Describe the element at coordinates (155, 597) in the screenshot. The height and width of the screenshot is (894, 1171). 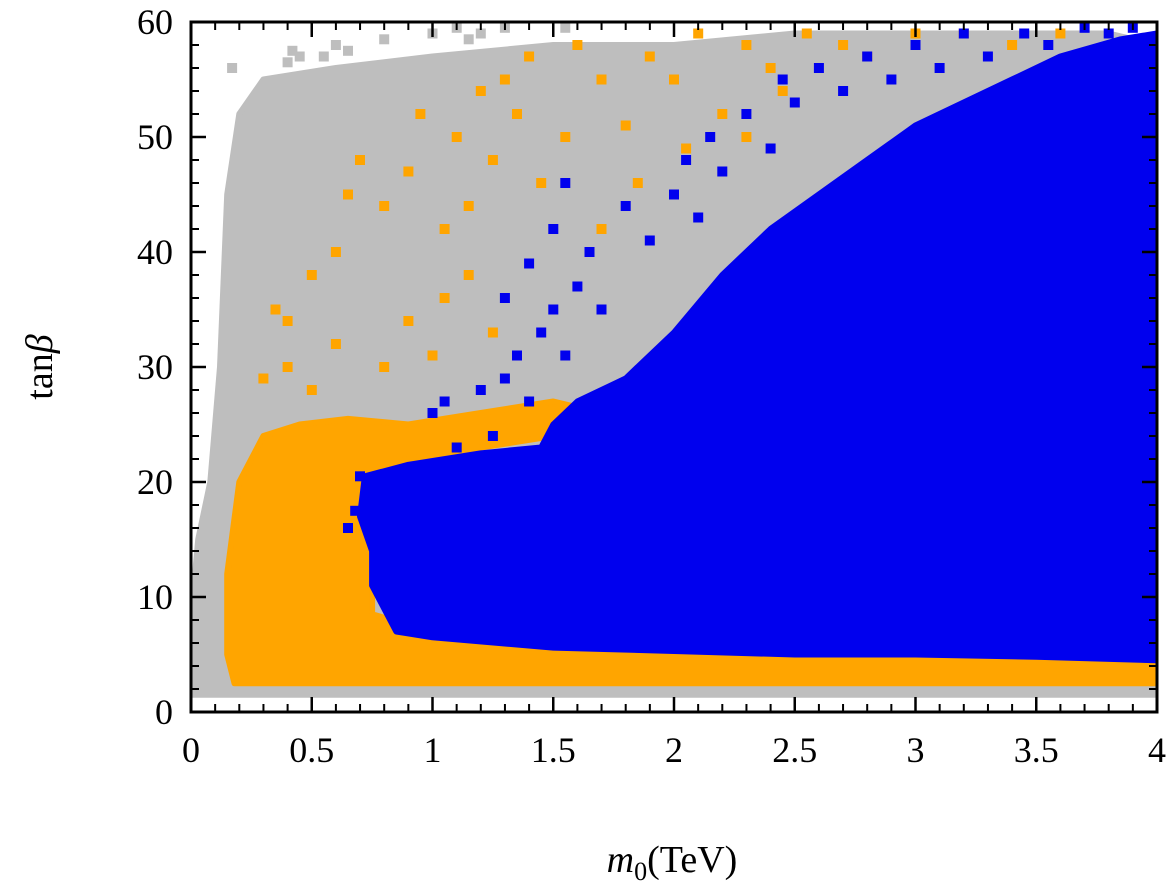
I see `y-tick-label: 10` at that location.